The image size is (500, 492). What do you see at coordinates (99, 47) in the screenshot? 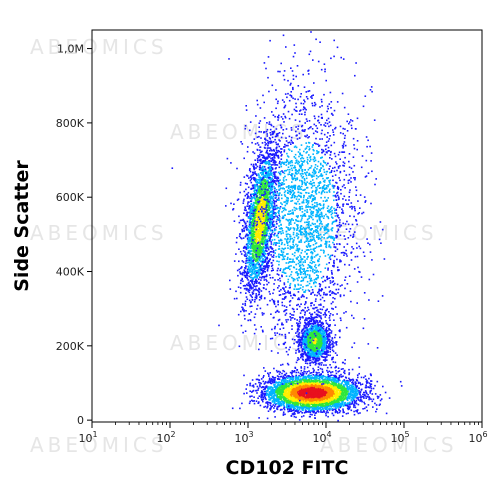
I see `watermark-text: ABEOMICS` at bounding box center [99, 47].